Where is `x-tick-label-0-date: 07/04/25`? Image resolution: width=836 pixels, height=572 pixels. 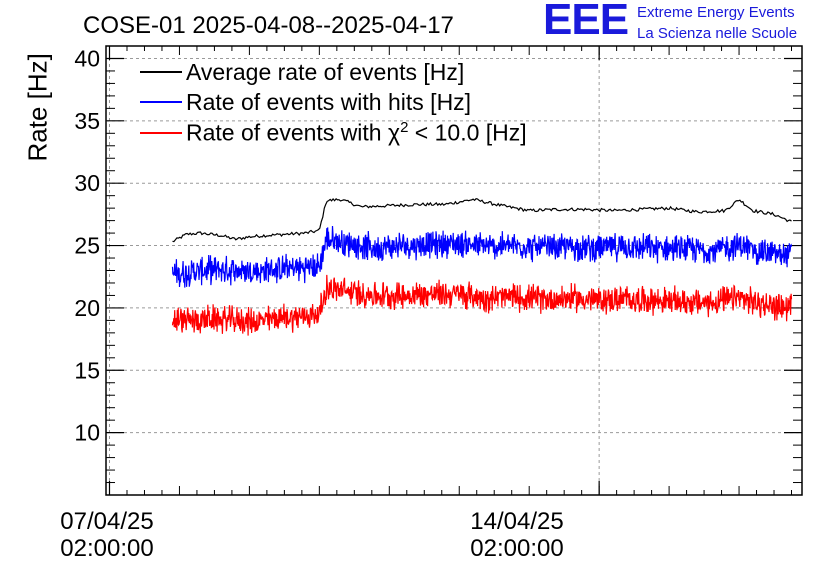
x-tick-label-0-date: 07/04/25 is located at coordinates (107, 521).